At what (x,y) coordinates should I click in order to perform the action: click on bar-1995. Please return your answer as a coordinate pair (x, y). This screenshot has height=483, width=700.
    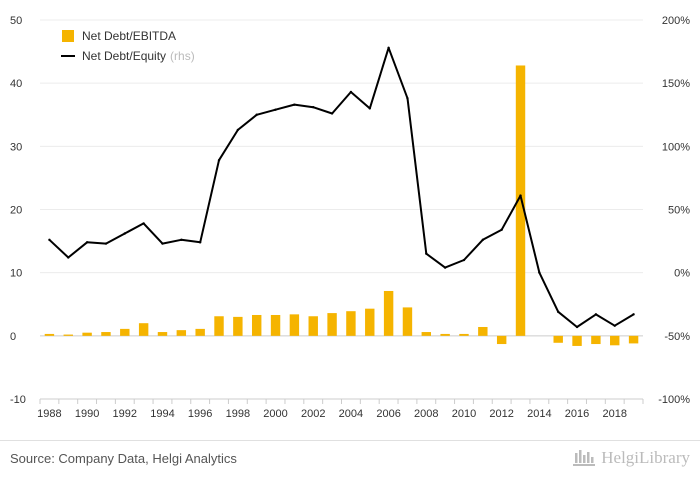
    Looking at the image, I should click on (181, 333).